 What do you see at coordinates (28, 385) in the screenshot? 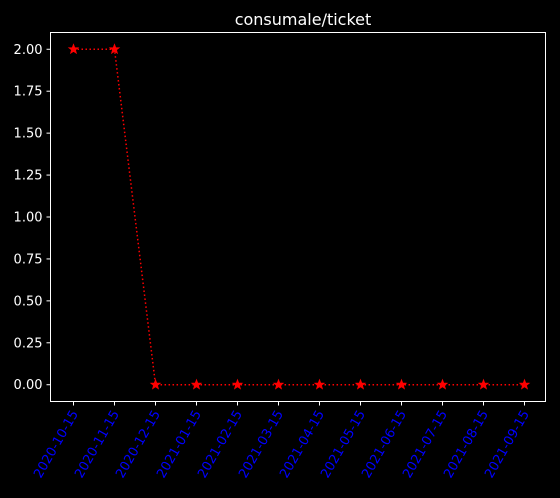
I see `y-tick-label: 0.00` at bounding box center [28, 385].